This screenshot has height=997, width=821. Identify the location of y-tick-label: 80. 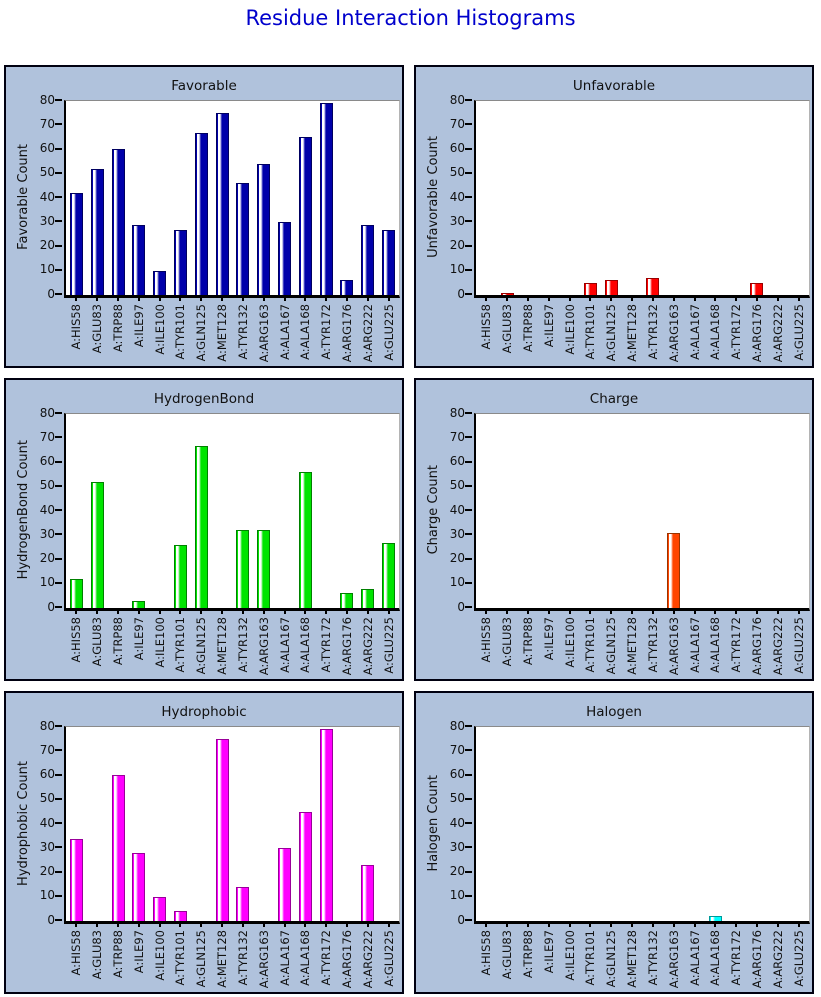
(47, 99).